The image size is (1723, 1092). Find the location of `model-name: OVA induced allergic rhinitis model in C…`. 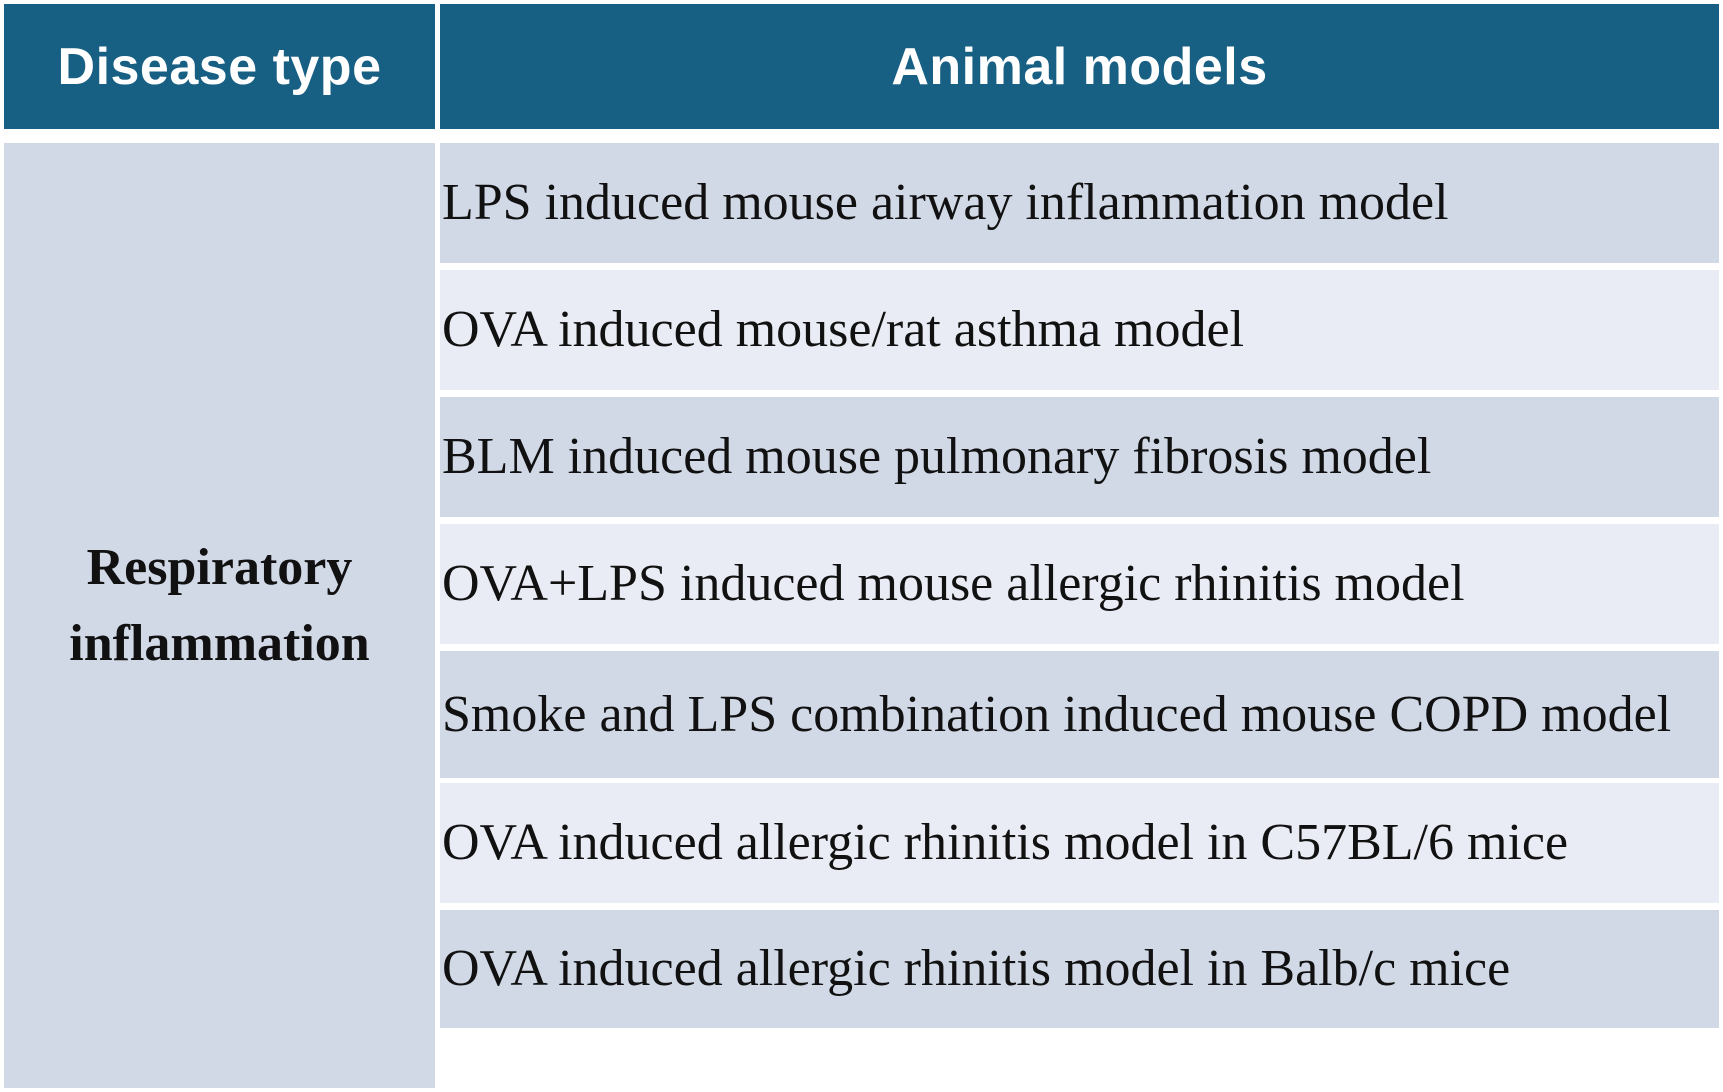

model-name: OVA induced allergic rhinitis model in C… is located at coordinates (1005, 842).